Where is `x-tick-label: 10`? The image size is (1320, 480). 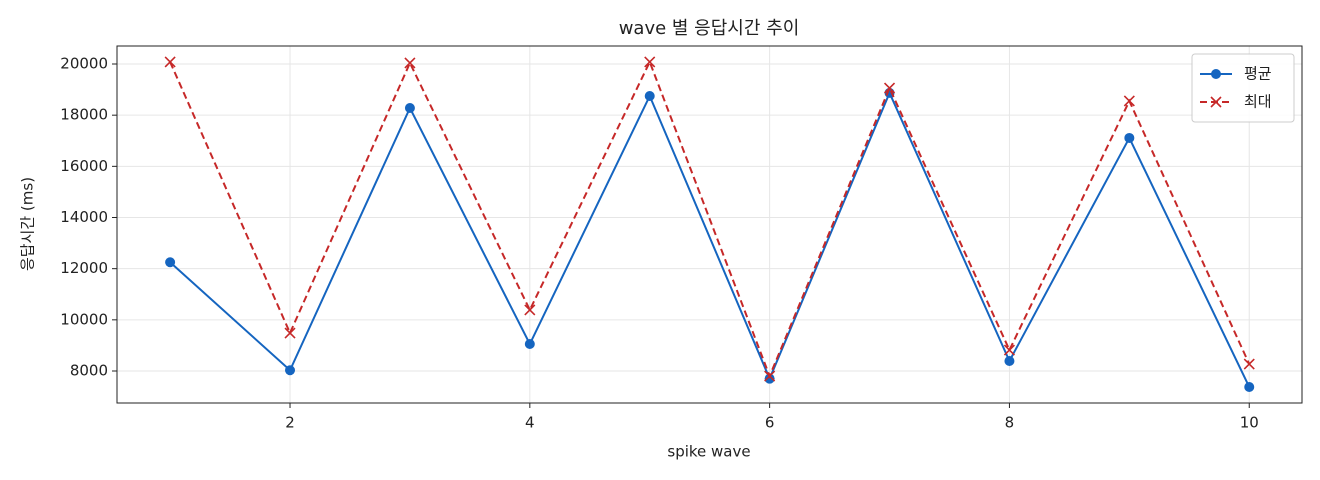
x-tick-label: 10 is located at coordinates (1249, 423).